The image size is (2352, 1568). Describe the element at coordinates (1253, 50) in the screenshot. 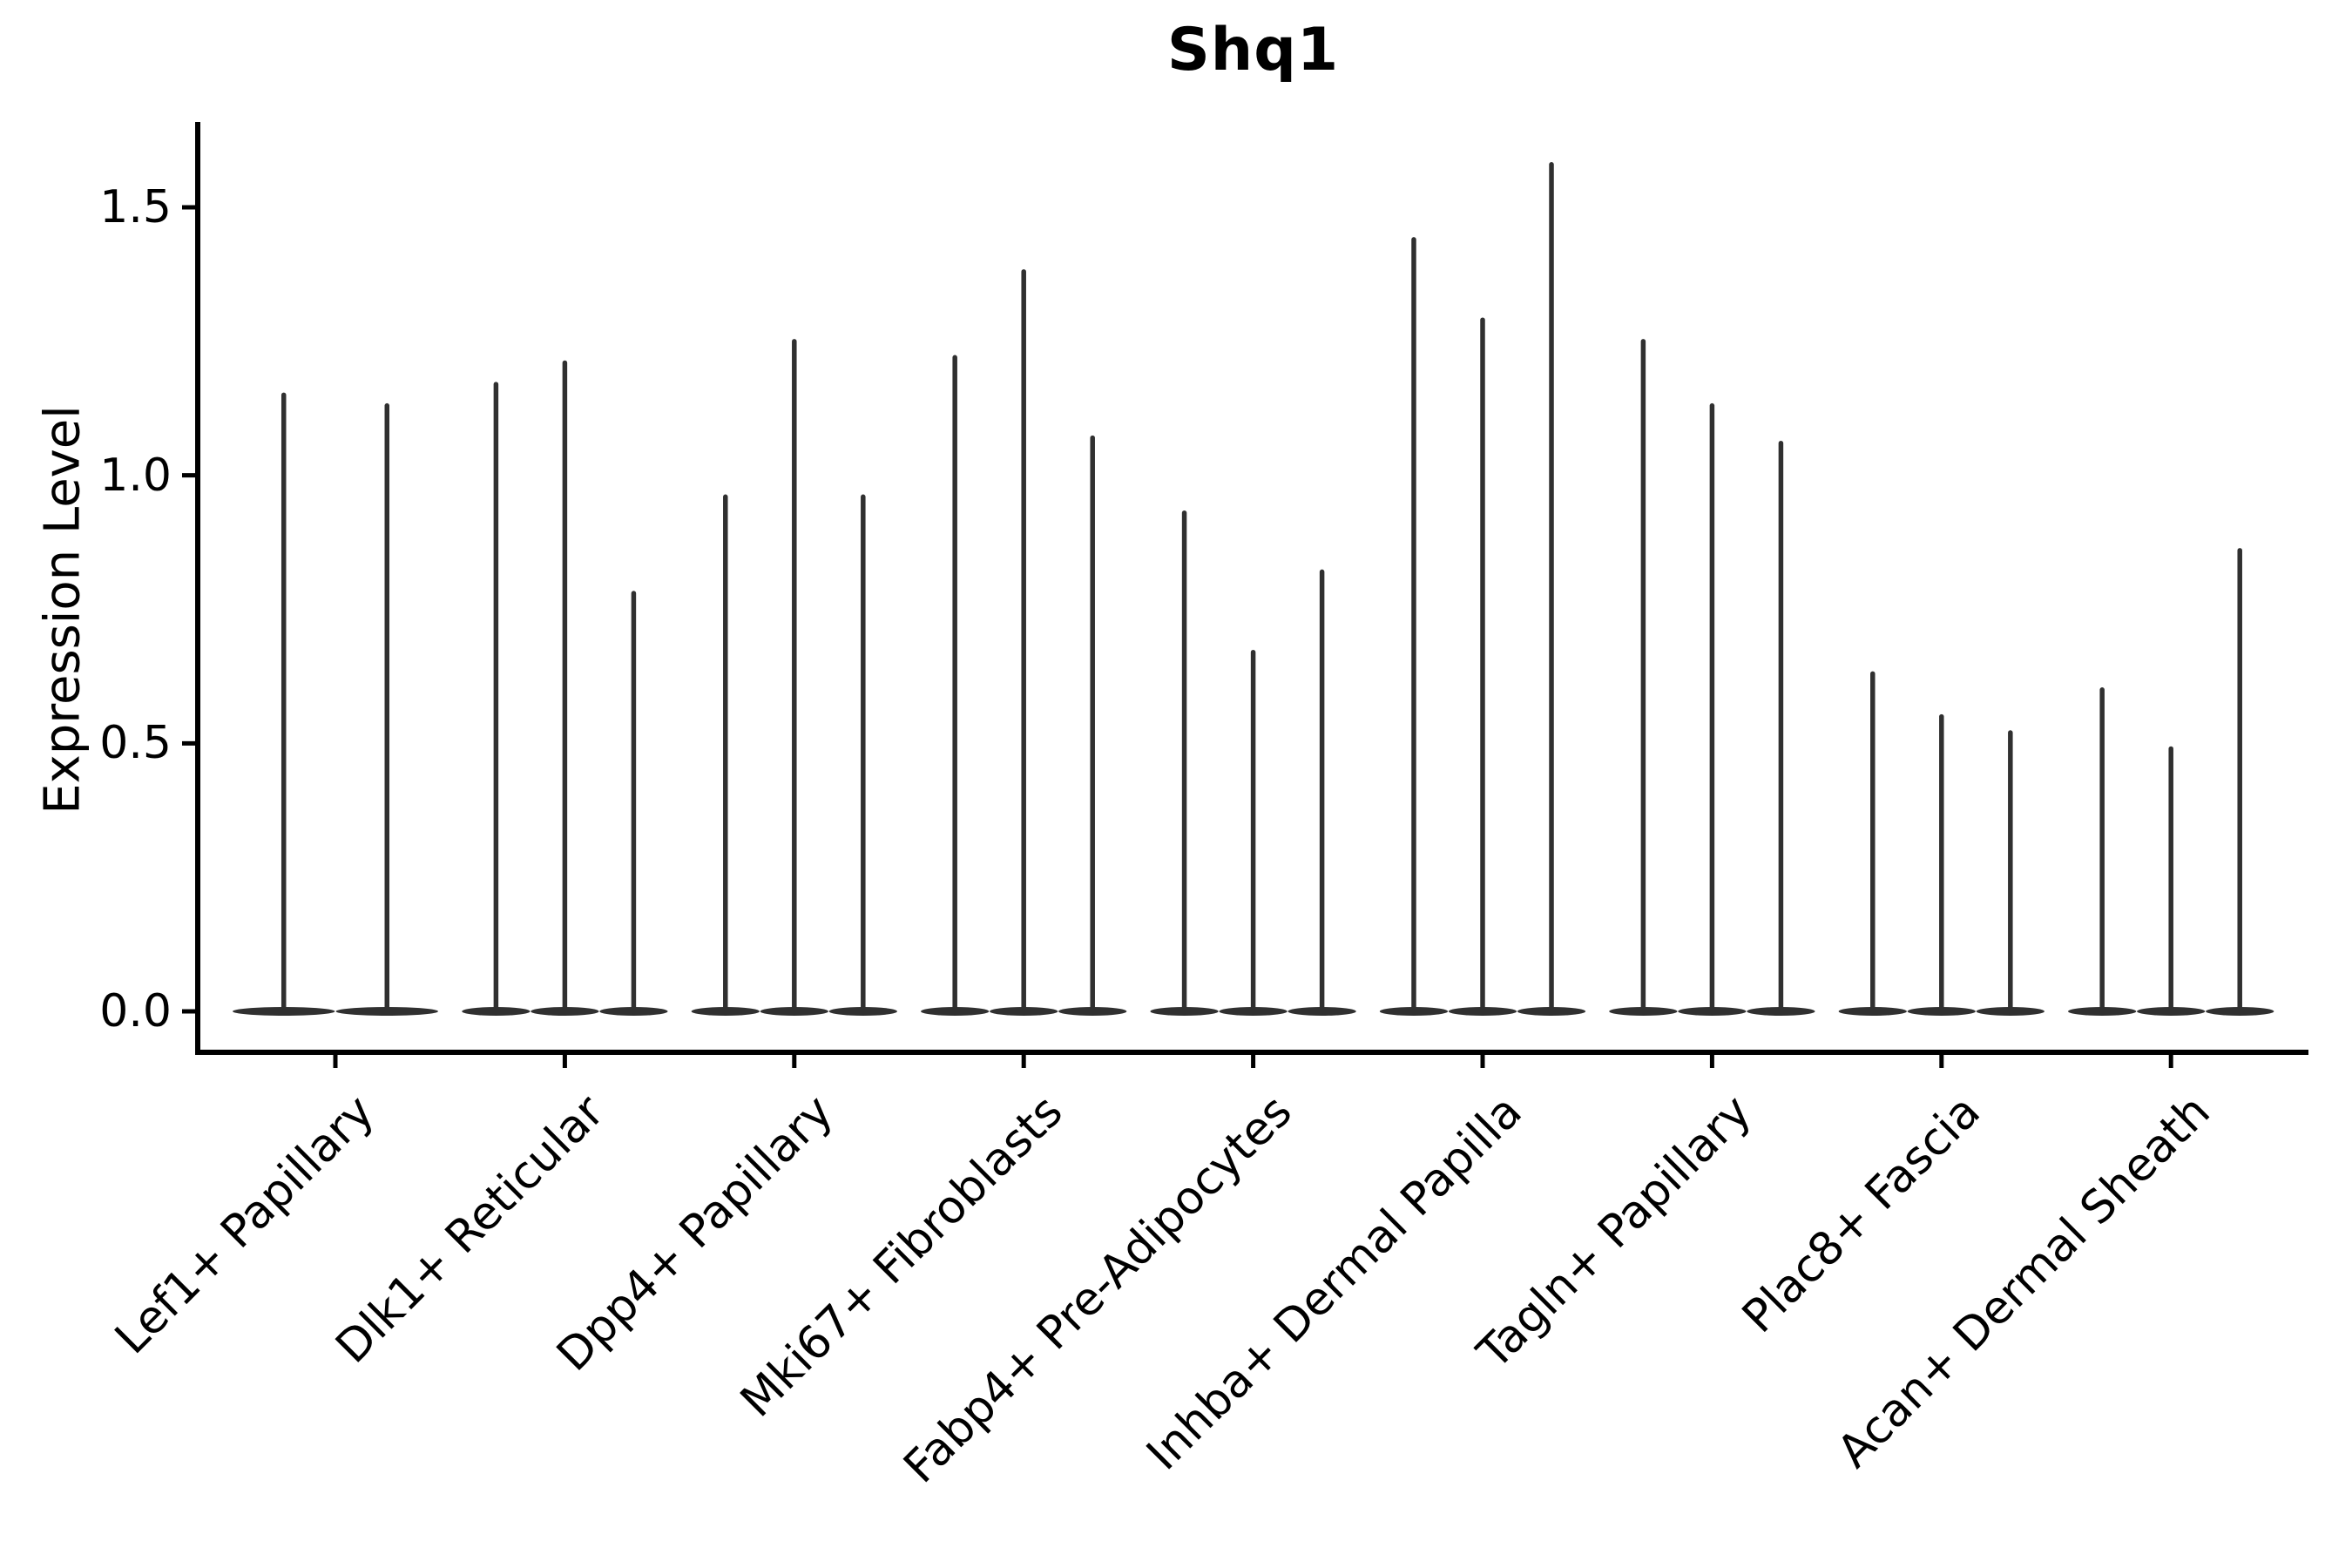

I see `plot-title: Shq1` at that location.